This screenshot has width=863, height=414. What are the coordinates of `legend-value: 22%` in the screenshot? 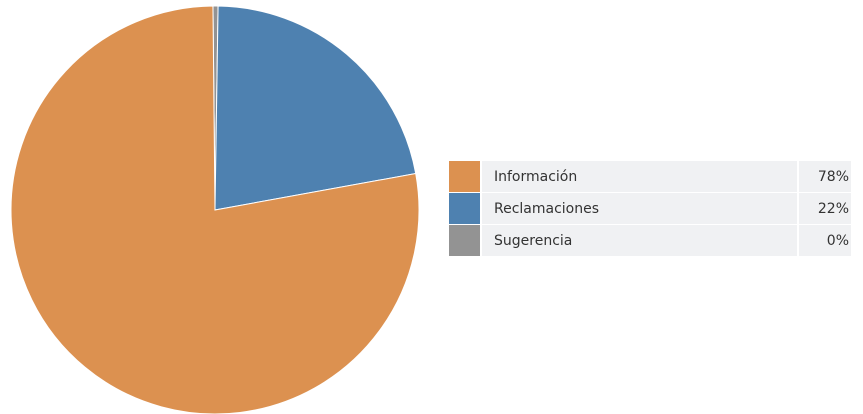 It's located at (833, 209).